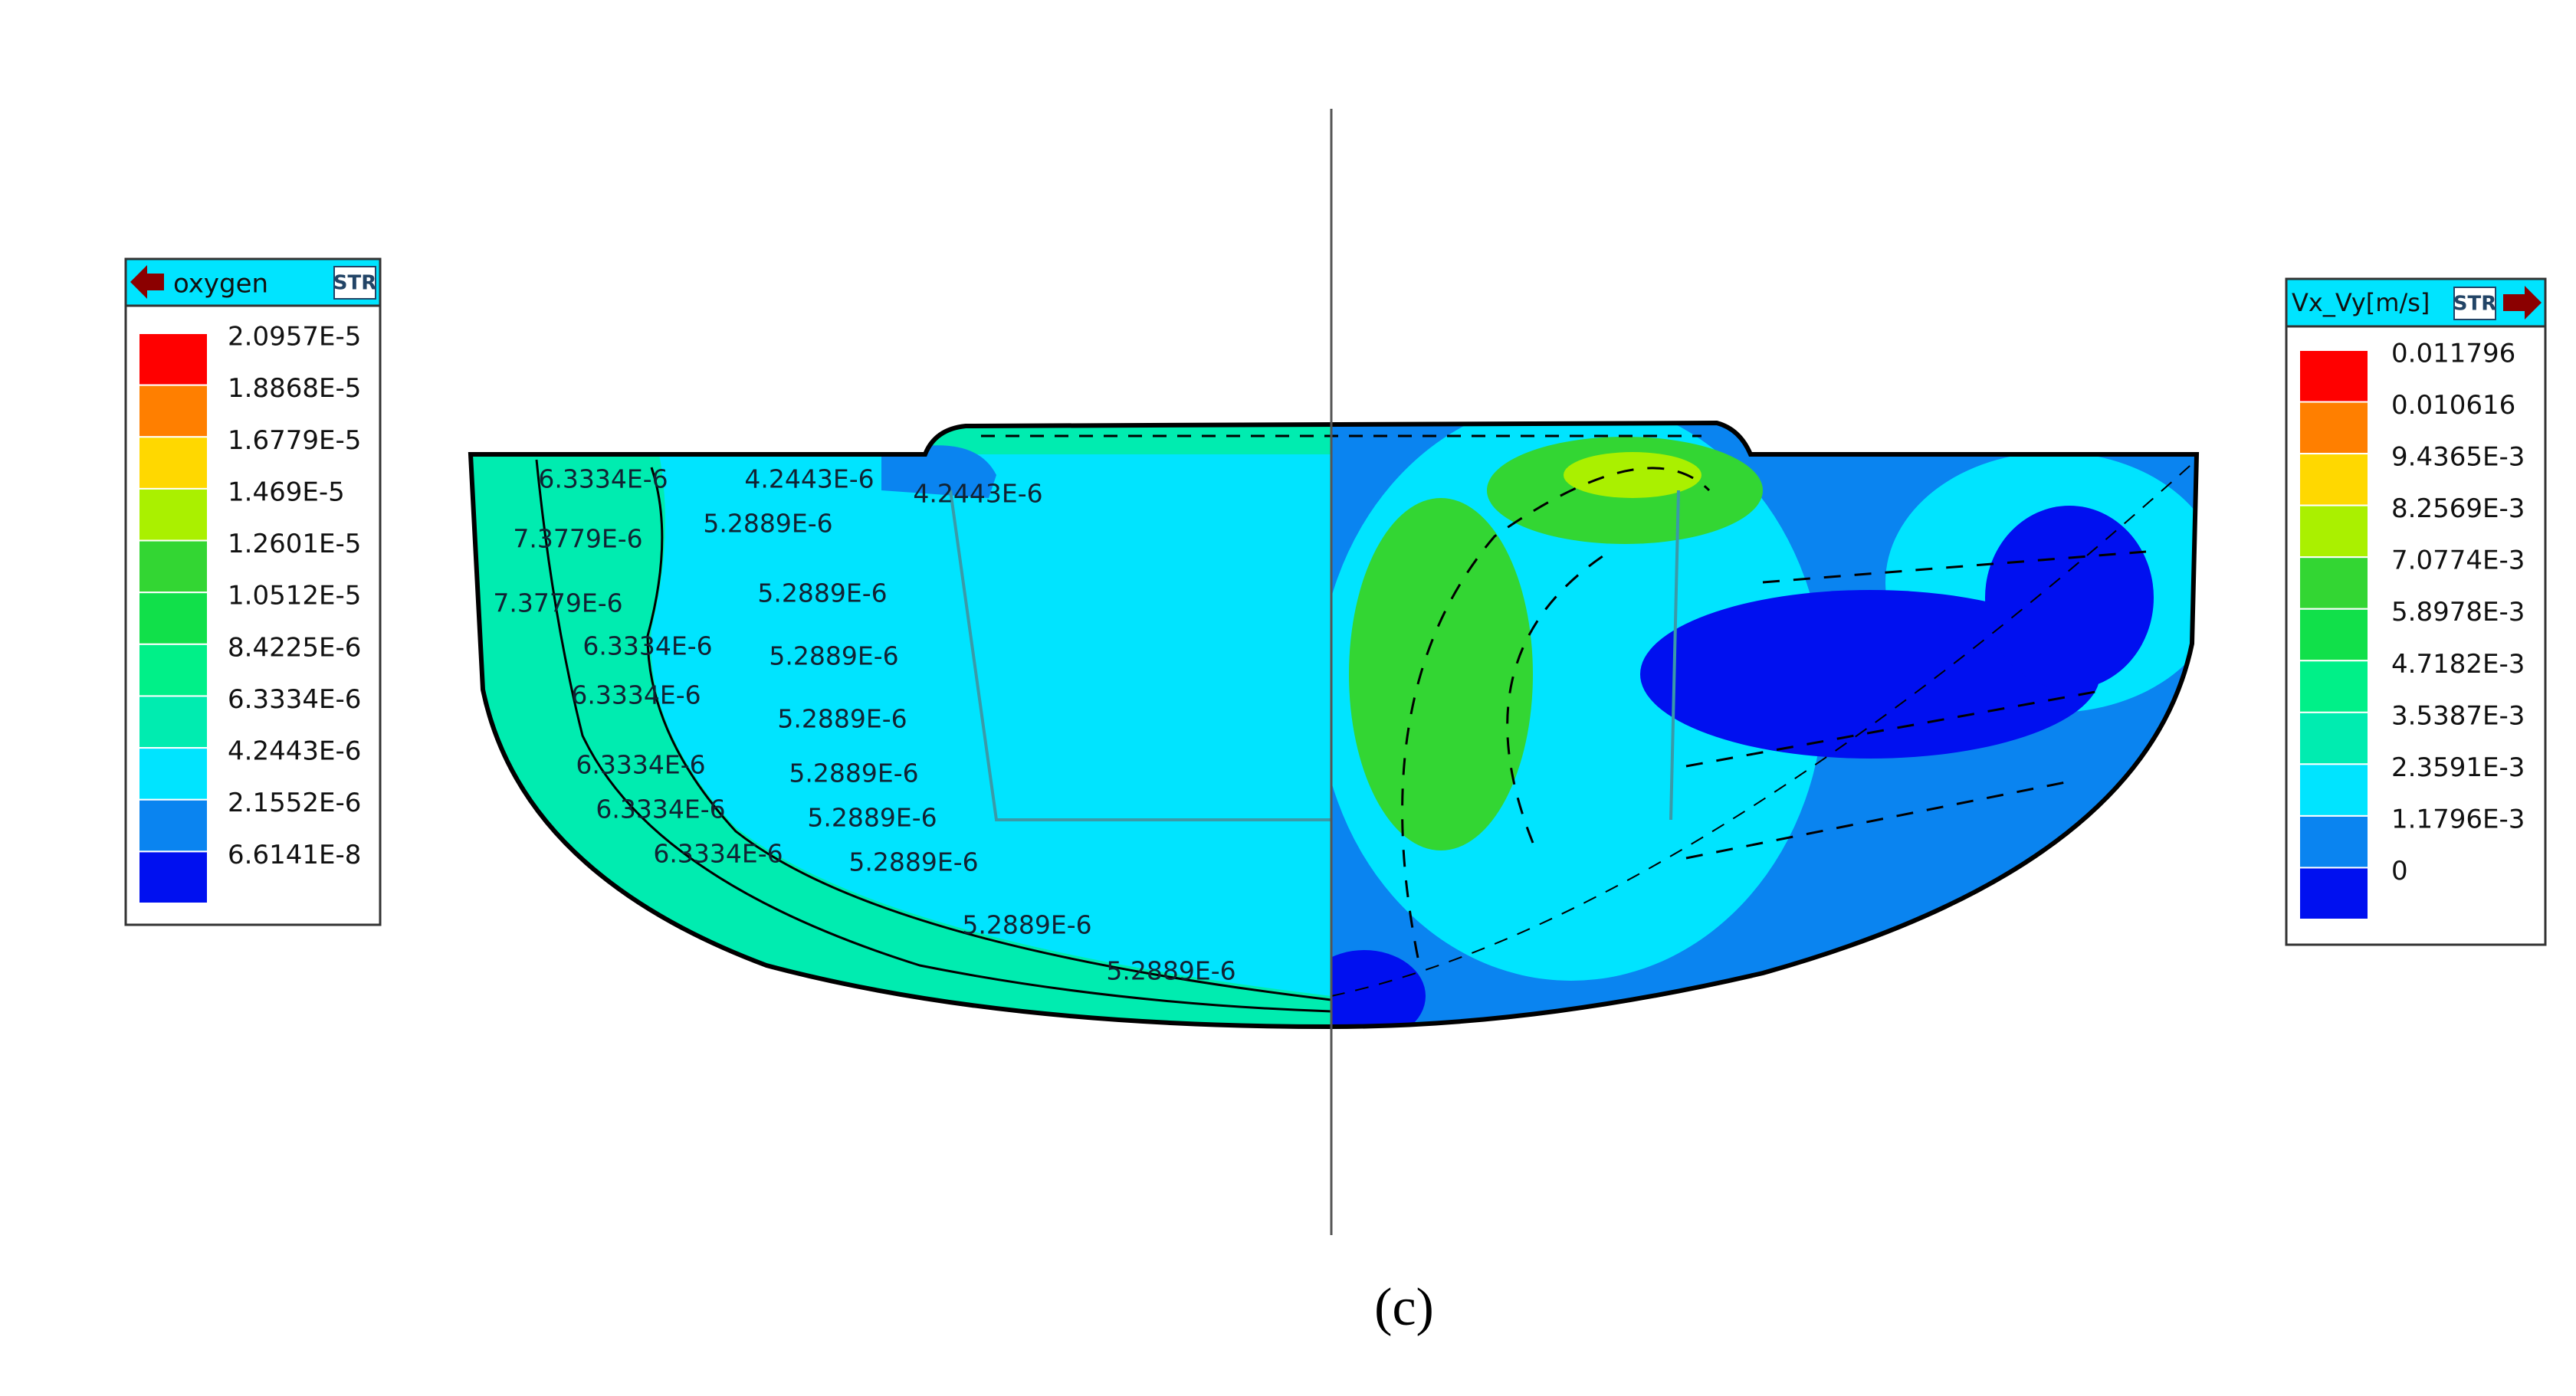 This screenshot has height=1396, width=2576. What do you see at coordinates (2458, 561) in the screenshot?
I see `legend-label: 7.0774E-3` at bounding box center [2458, 561].